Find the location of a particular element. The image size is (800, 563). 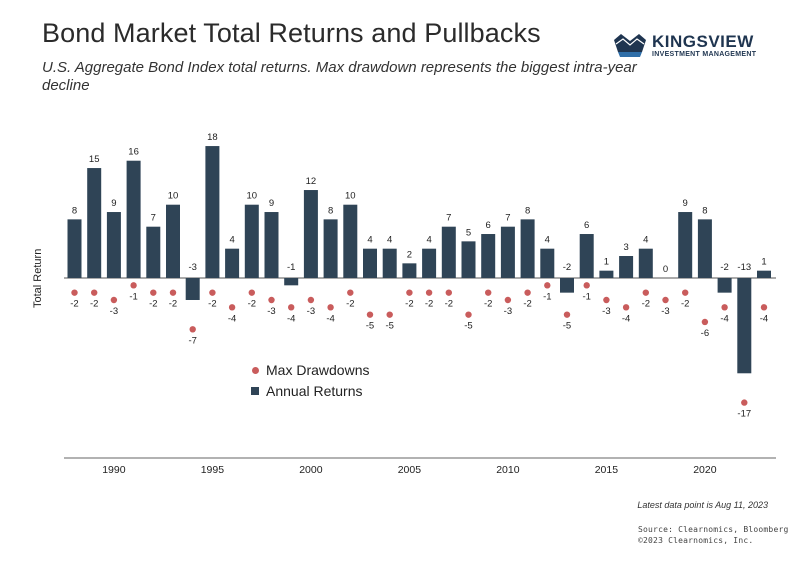

legend-returns-label: Annual Returns is located at coordinates (314, 391).